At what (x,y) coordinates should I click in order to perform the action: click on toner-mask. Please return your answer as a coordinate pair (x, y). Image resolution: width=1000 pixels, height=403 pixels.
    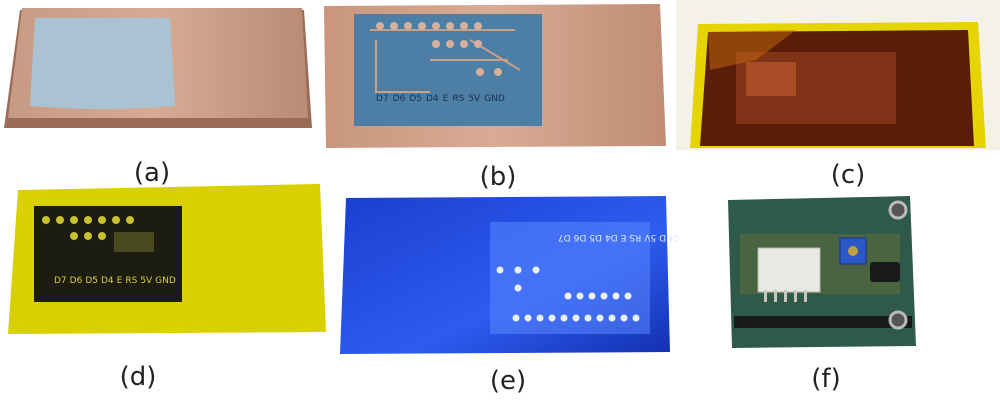
    Looking at the image, I should click on (448, 70).